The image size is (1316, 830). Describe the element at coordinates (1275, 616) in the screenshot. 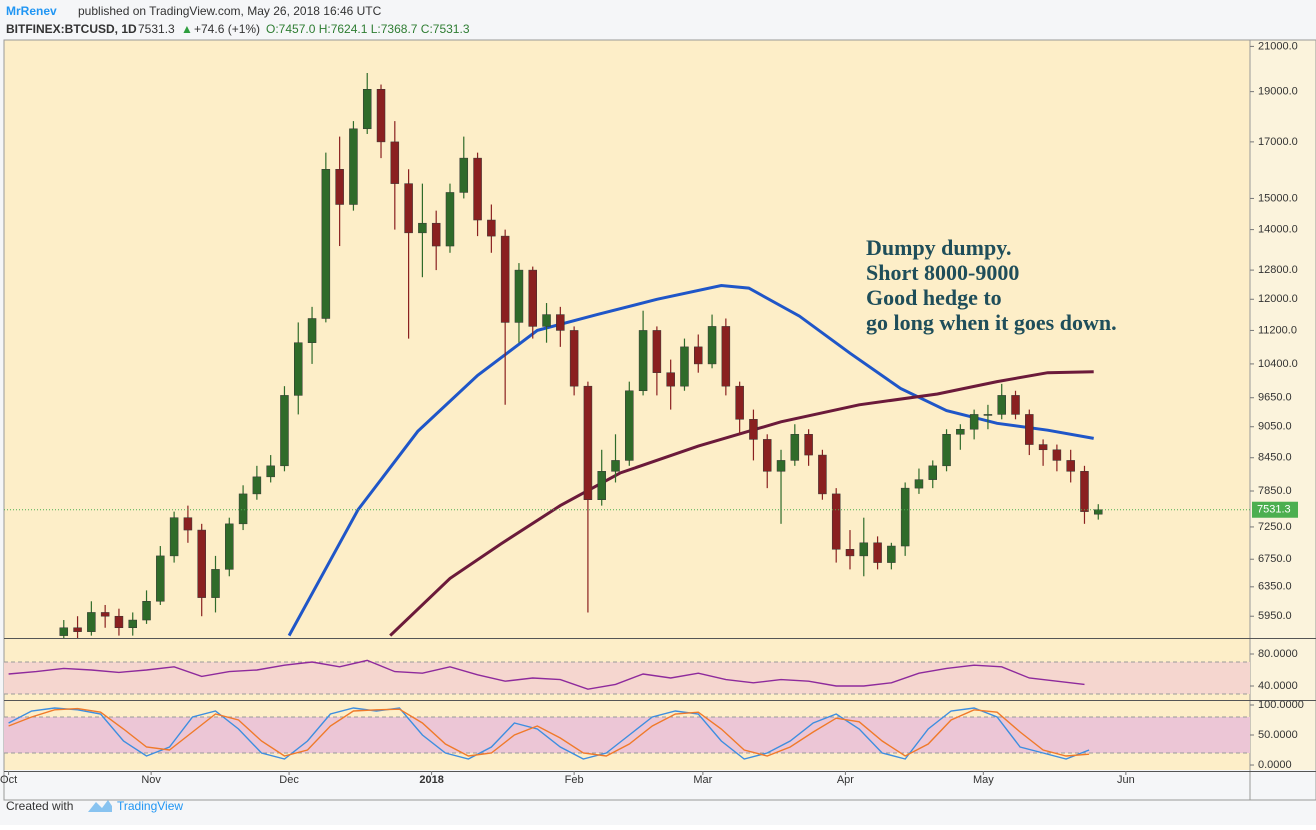

I see `y-tick-label: 5950.0` at that location.